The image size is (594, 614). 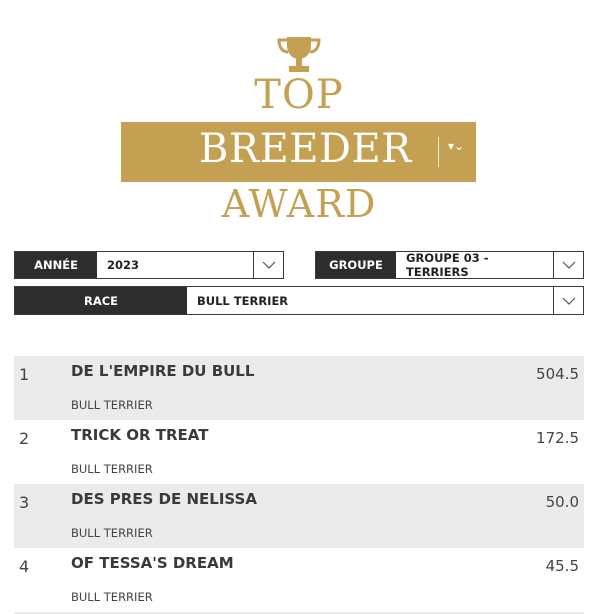 What do you see at coordinates (123, 265) in the screenshot?
I see `annee-value: 2023` at bounding box center [123, 265].